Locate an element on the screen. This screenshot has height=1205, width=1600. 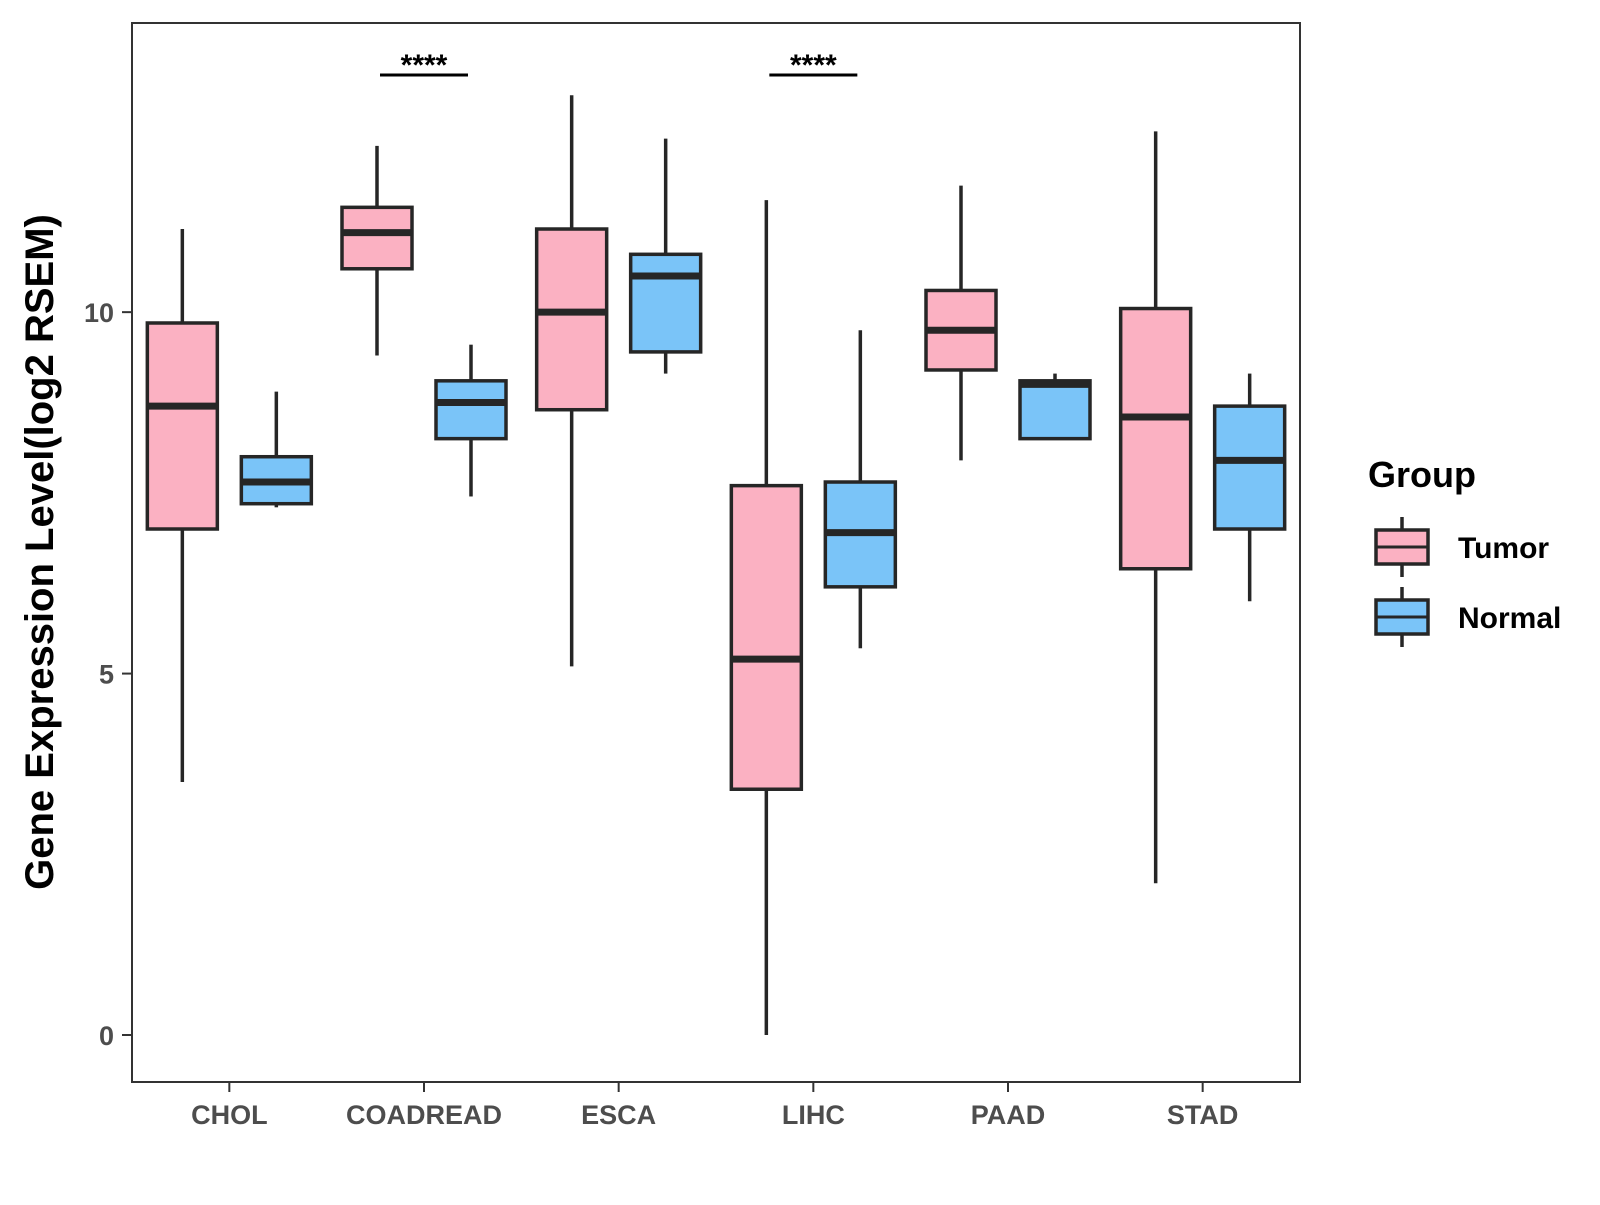
legend-key-normal is located at coordinates (1402, 617).